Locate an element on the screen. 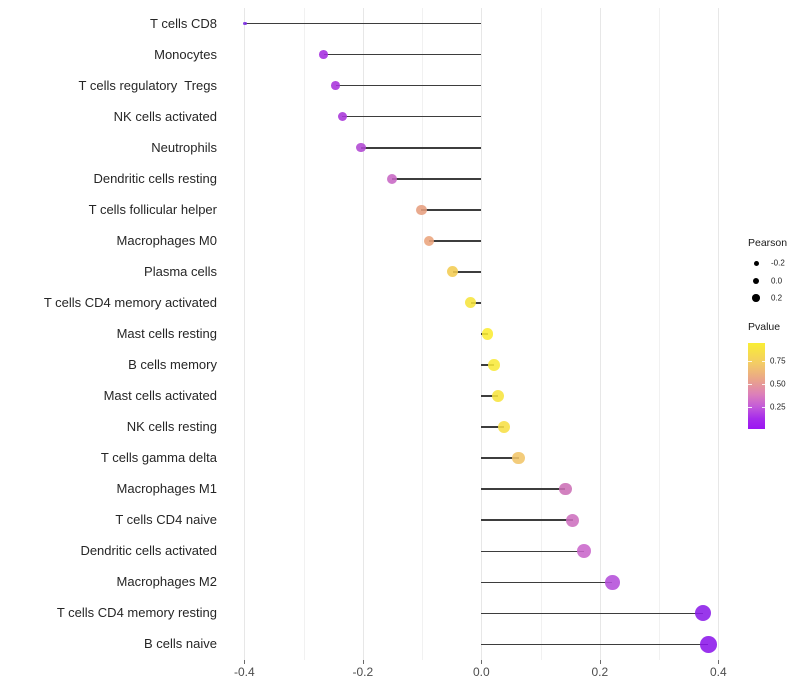  category-label: Mast cells activated is located at coordinates (160, 396).